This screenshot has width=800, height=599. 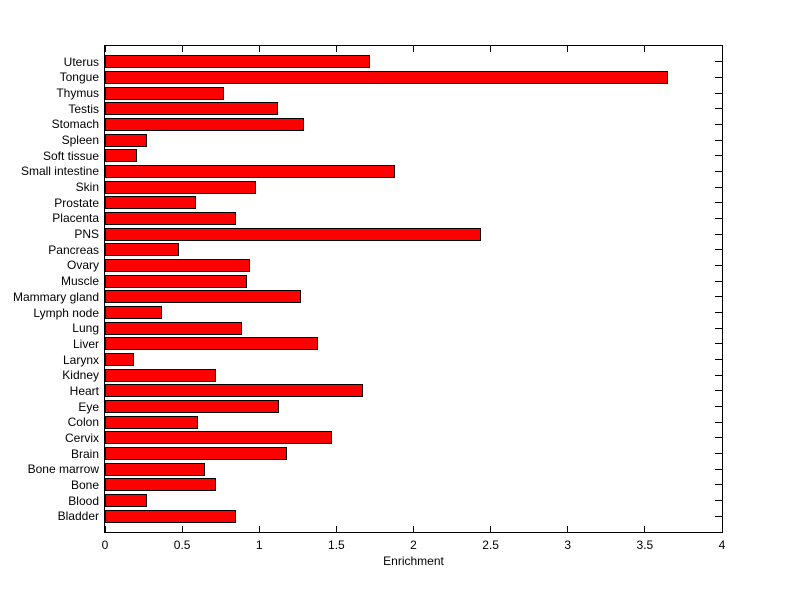 I want to click on x-axis-label: Enrichment, so click(x=413, y=561).